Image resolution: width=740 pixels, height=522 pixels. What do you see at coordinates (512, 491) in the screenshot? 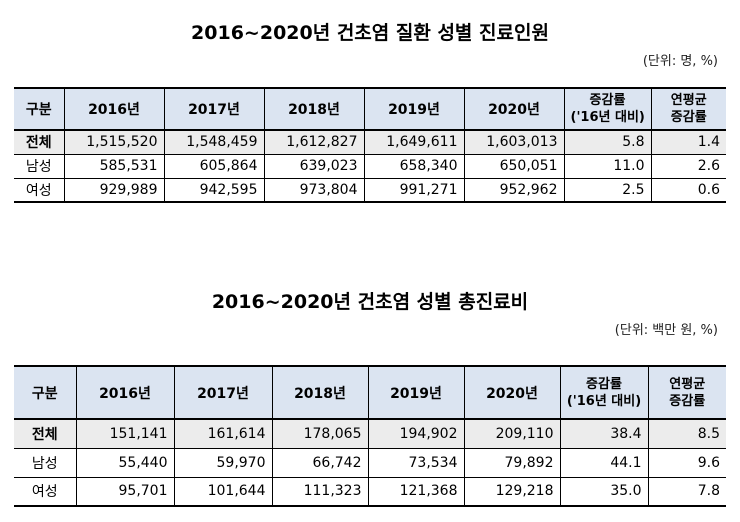
I see `cell-2020: 129,218` at bounding box center [512, 491].